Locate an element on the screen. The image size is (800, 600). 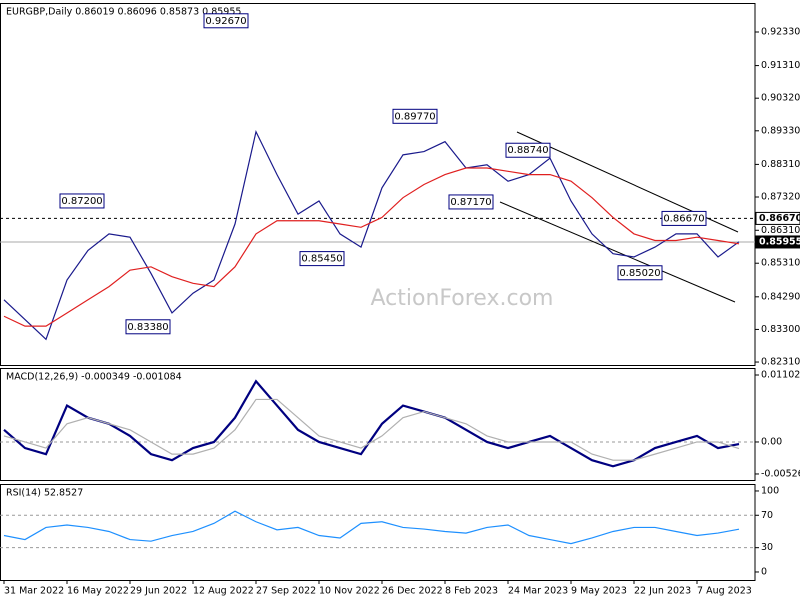
annotation-label: 0.86670 is located at coordinates (683, 218).